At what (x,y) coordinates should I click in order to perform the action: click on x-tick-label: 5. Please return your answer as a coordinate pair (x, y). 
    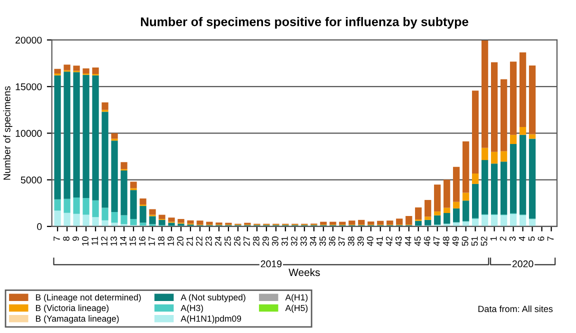
    Looking at the image, I should click on (531, 238).